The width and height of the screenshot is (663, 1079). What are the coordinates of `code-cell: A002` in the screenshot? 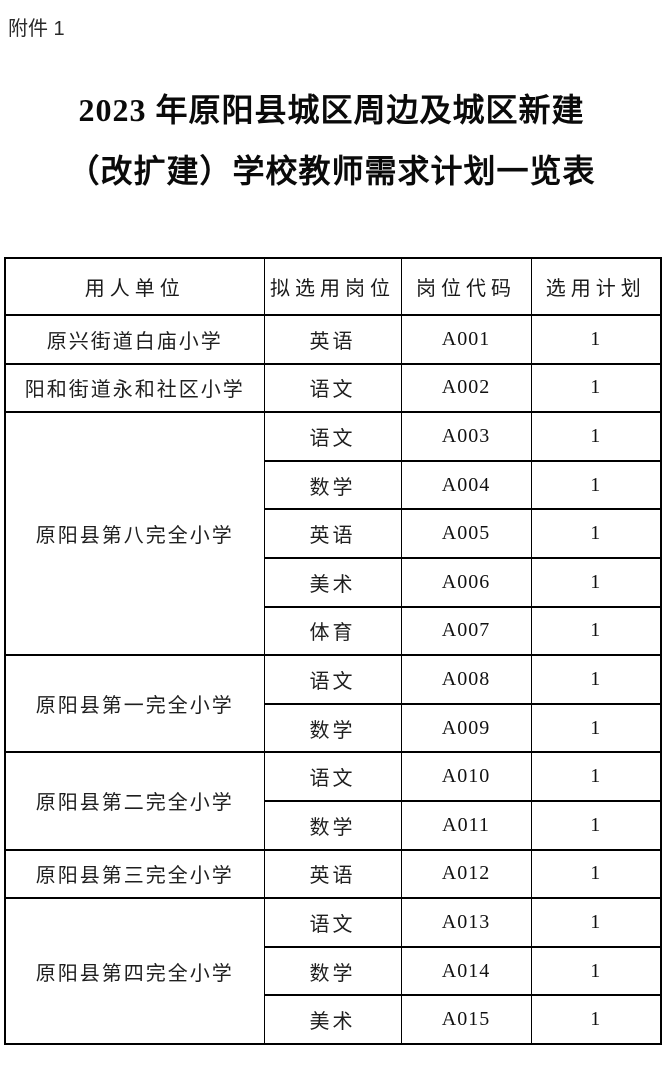 It's located at (466, 388).